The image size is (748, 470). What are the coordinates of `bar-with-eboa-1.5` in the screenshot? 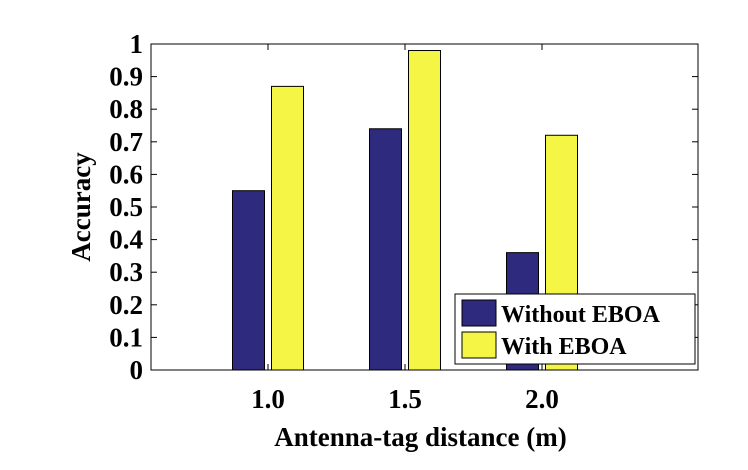 It's located at (424, 210).